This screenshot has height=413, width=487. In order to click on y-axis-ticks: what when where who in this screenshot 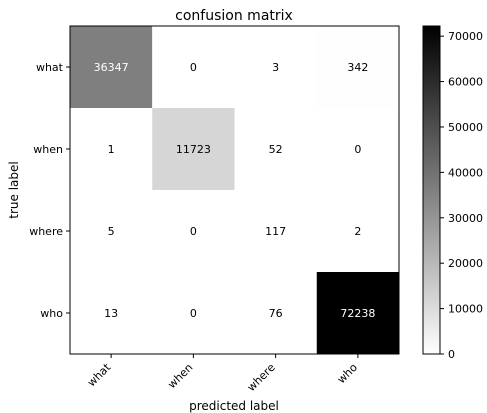, I will do `click(49, 190)`.